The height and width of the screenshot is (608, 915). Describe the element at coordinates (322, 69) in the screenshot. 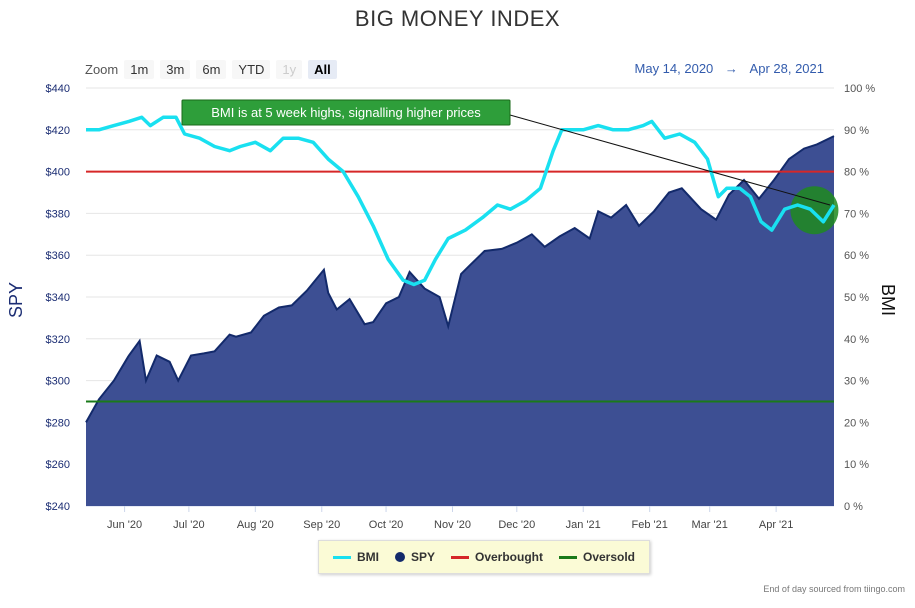

I see `zoom-all-button: All` at that location.